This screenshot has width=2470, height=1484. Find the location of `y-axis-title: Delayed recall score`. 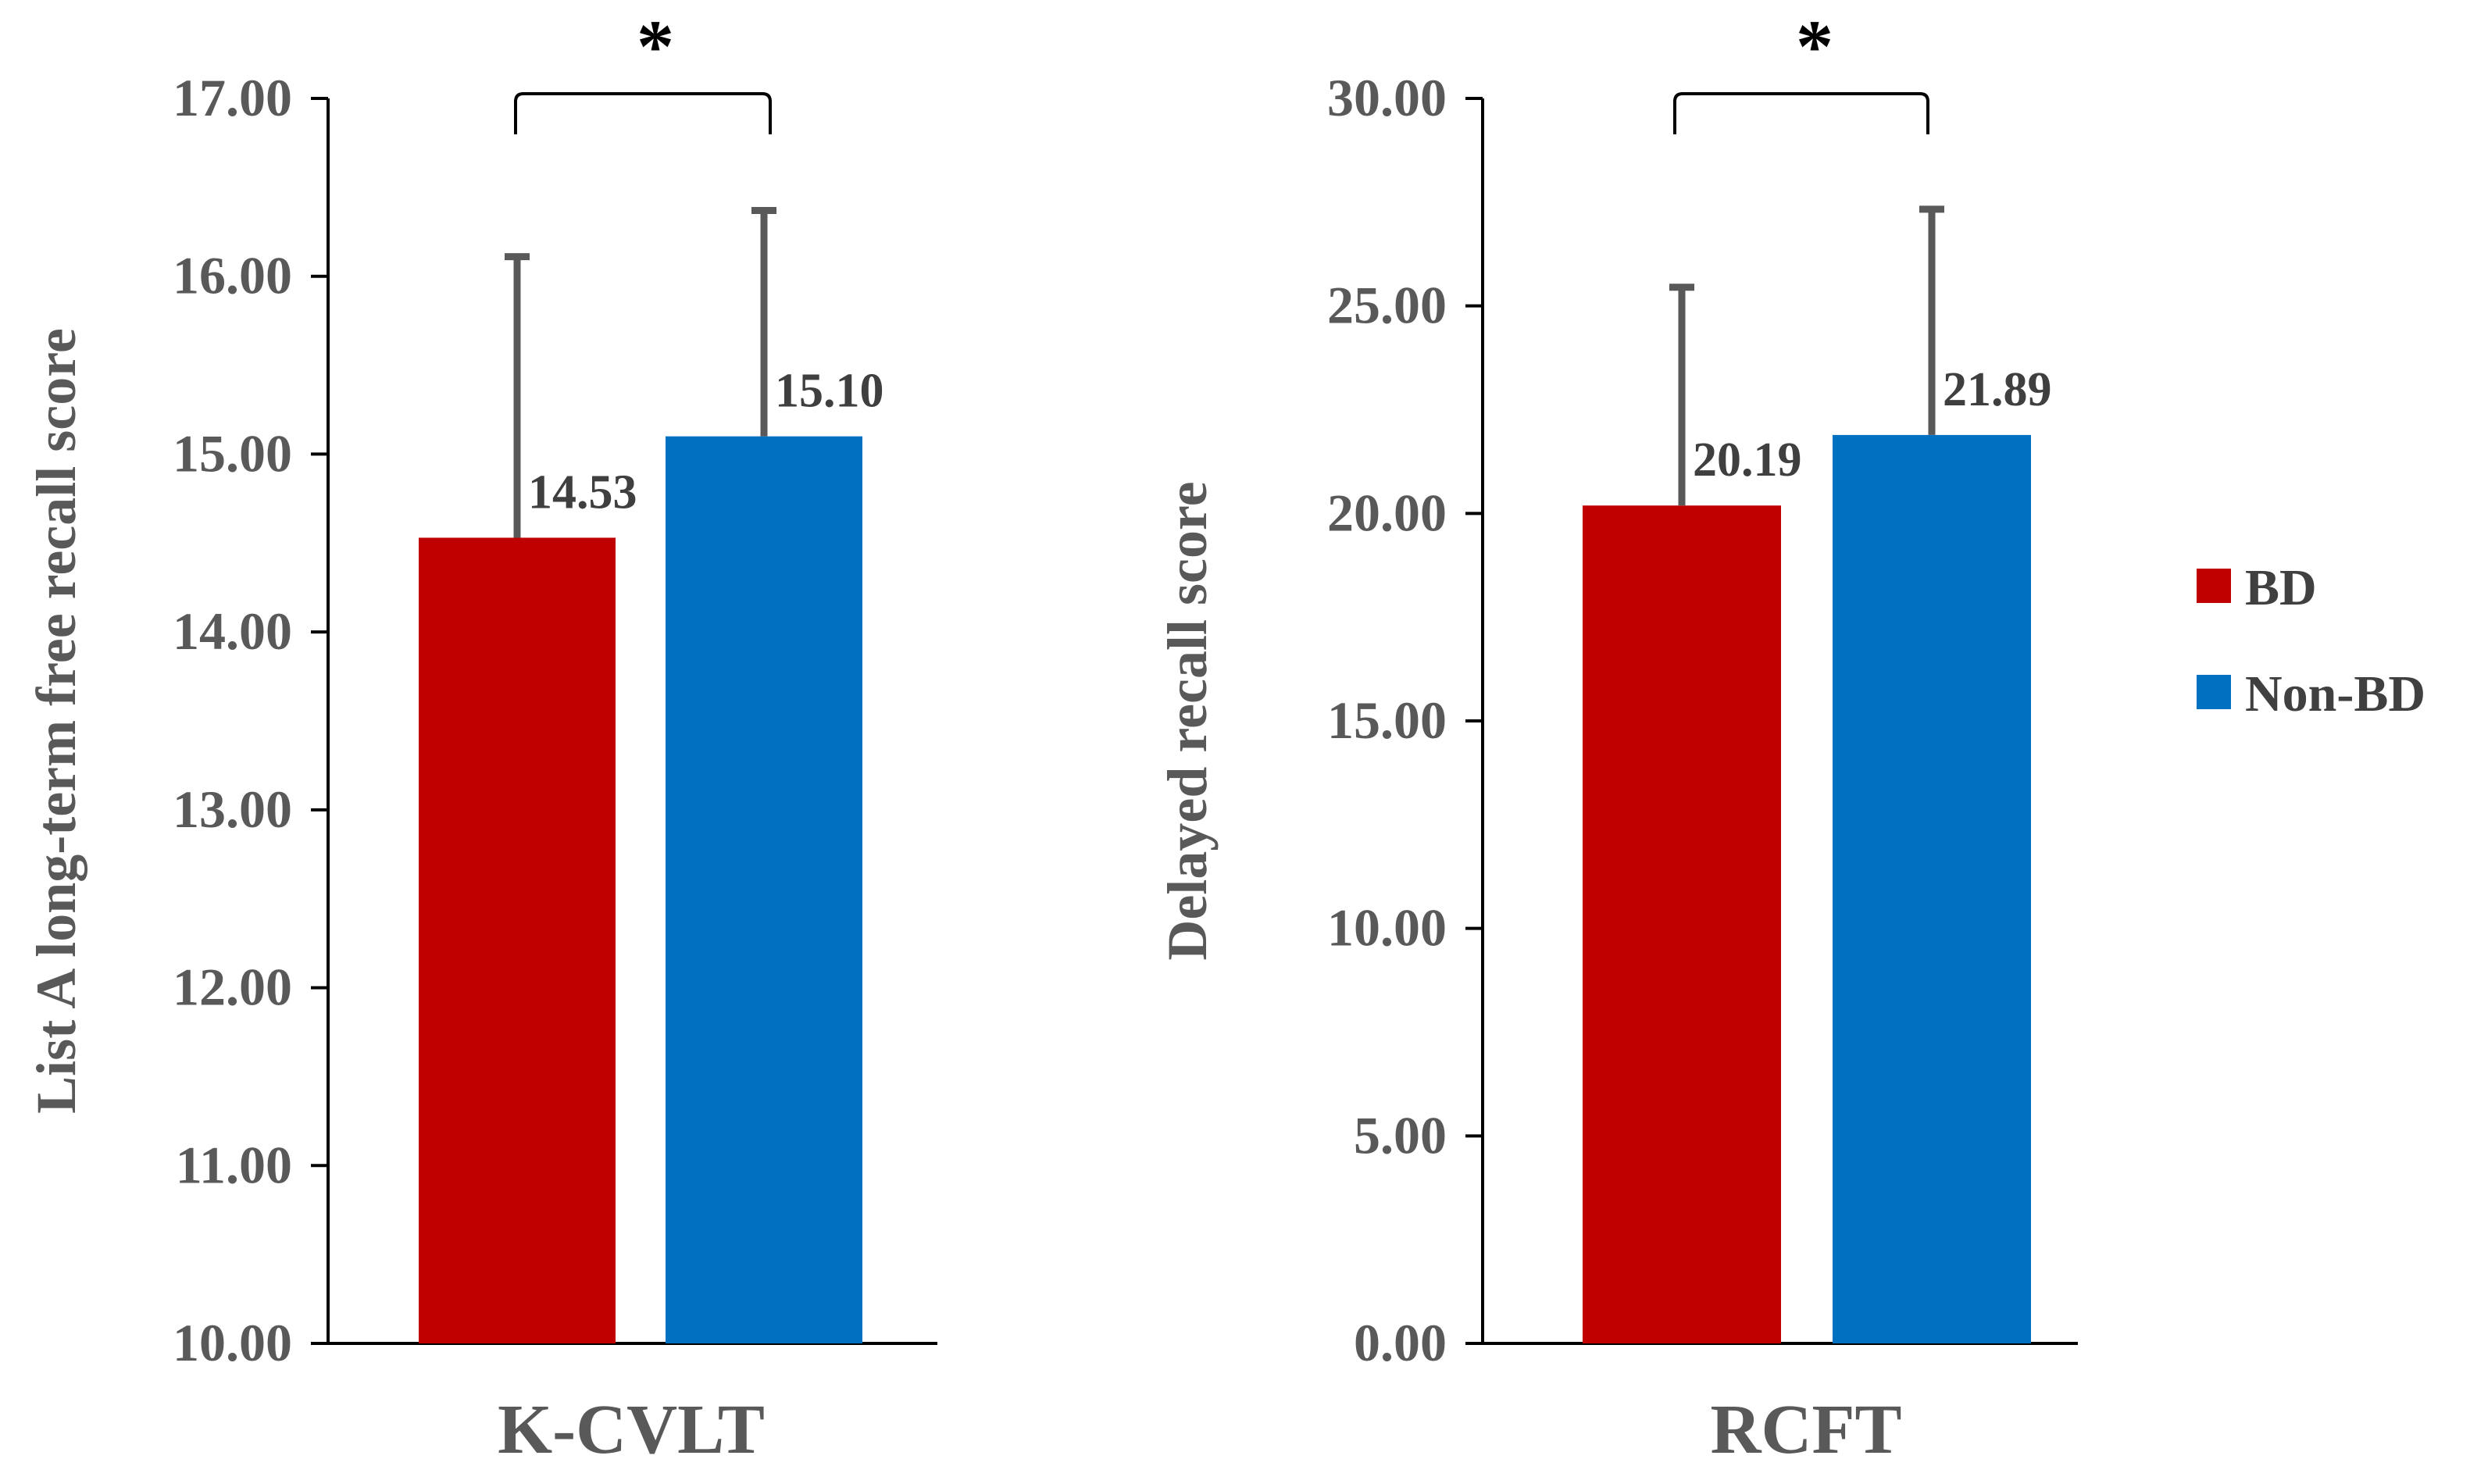

y-axis-title: Delayed recall score is located at coordinates (1187, 720).